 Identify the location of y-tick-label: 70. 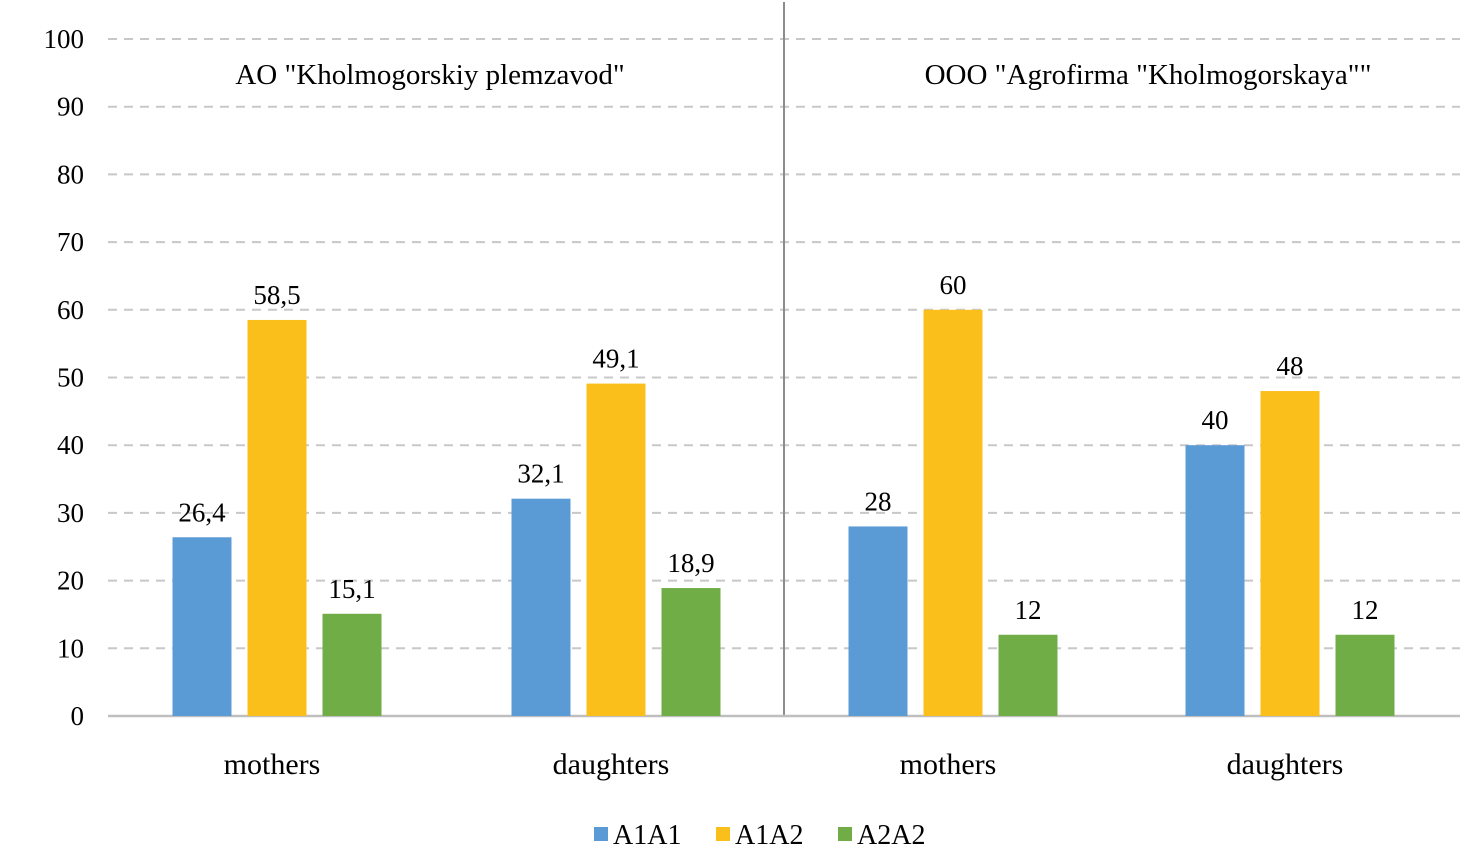
(70, 242).